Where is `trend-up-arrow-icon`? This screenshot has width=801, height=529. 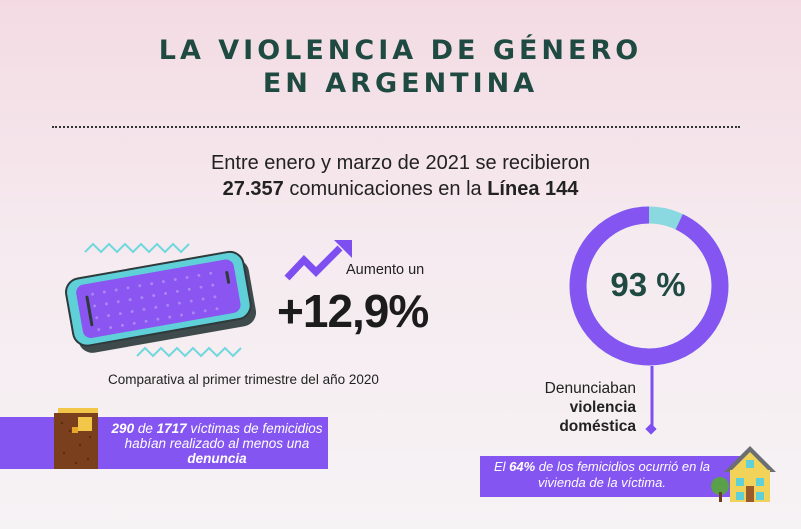
trend-up-arrow-icon is located at coordinates (318, 260).